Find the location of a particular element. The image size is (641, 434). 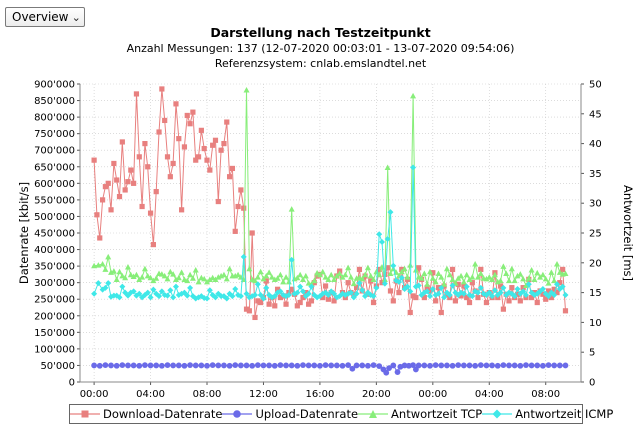

y-tick-label: 350'000 is located at coordinates (54, 267).